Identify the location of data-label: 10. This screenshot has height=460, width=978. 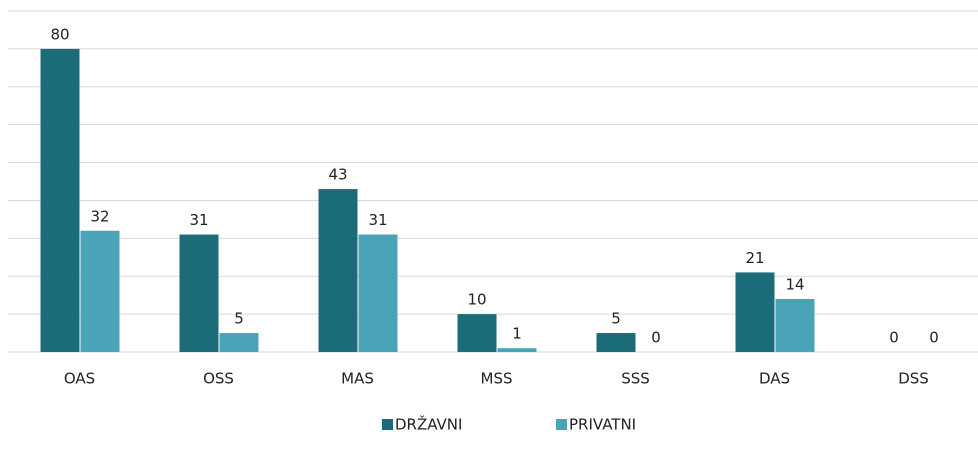
(476, 300).